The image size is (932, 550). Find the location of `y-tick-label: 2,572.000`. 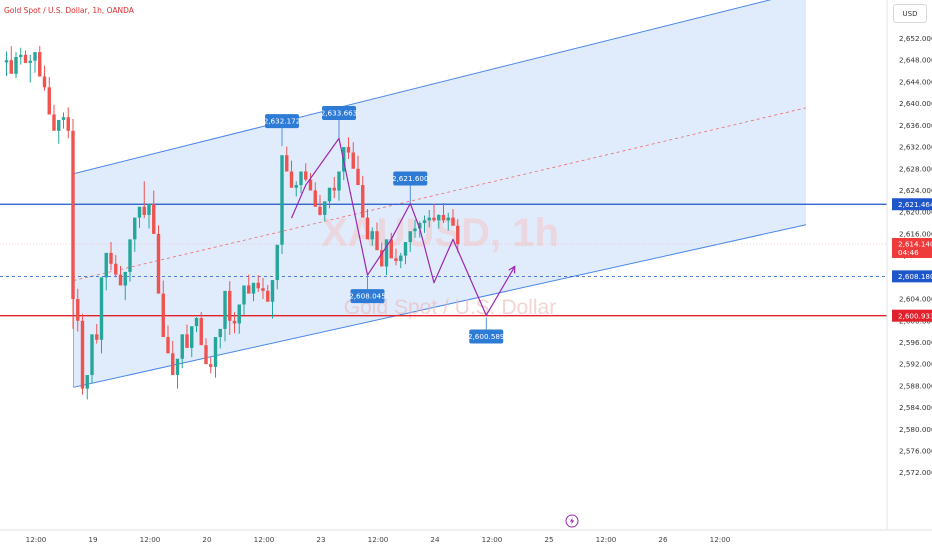

y-tick-label: 2,572.000 is located at coordinates (915, 472).